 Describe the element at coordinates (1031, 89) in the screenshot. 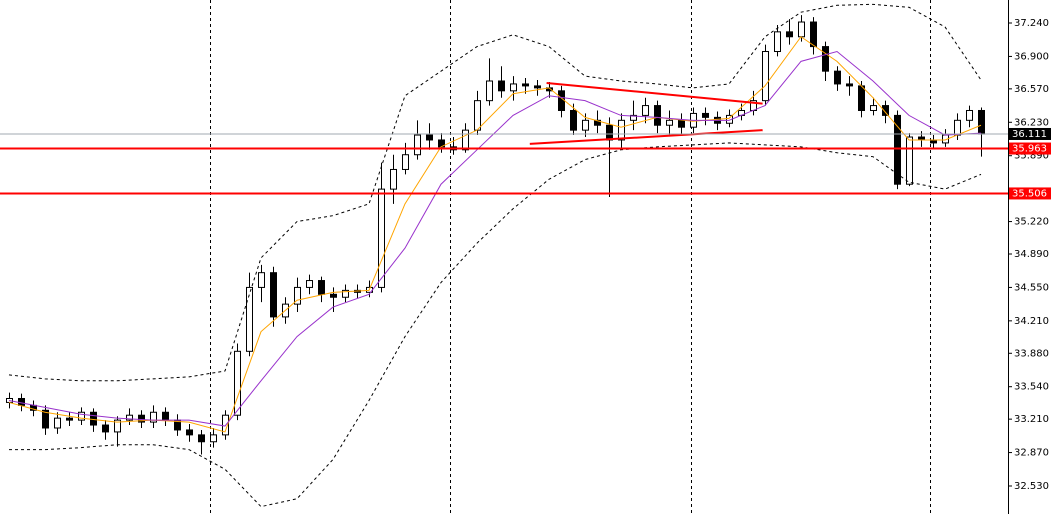

I see `y-tick-label: 36.570` at that location.